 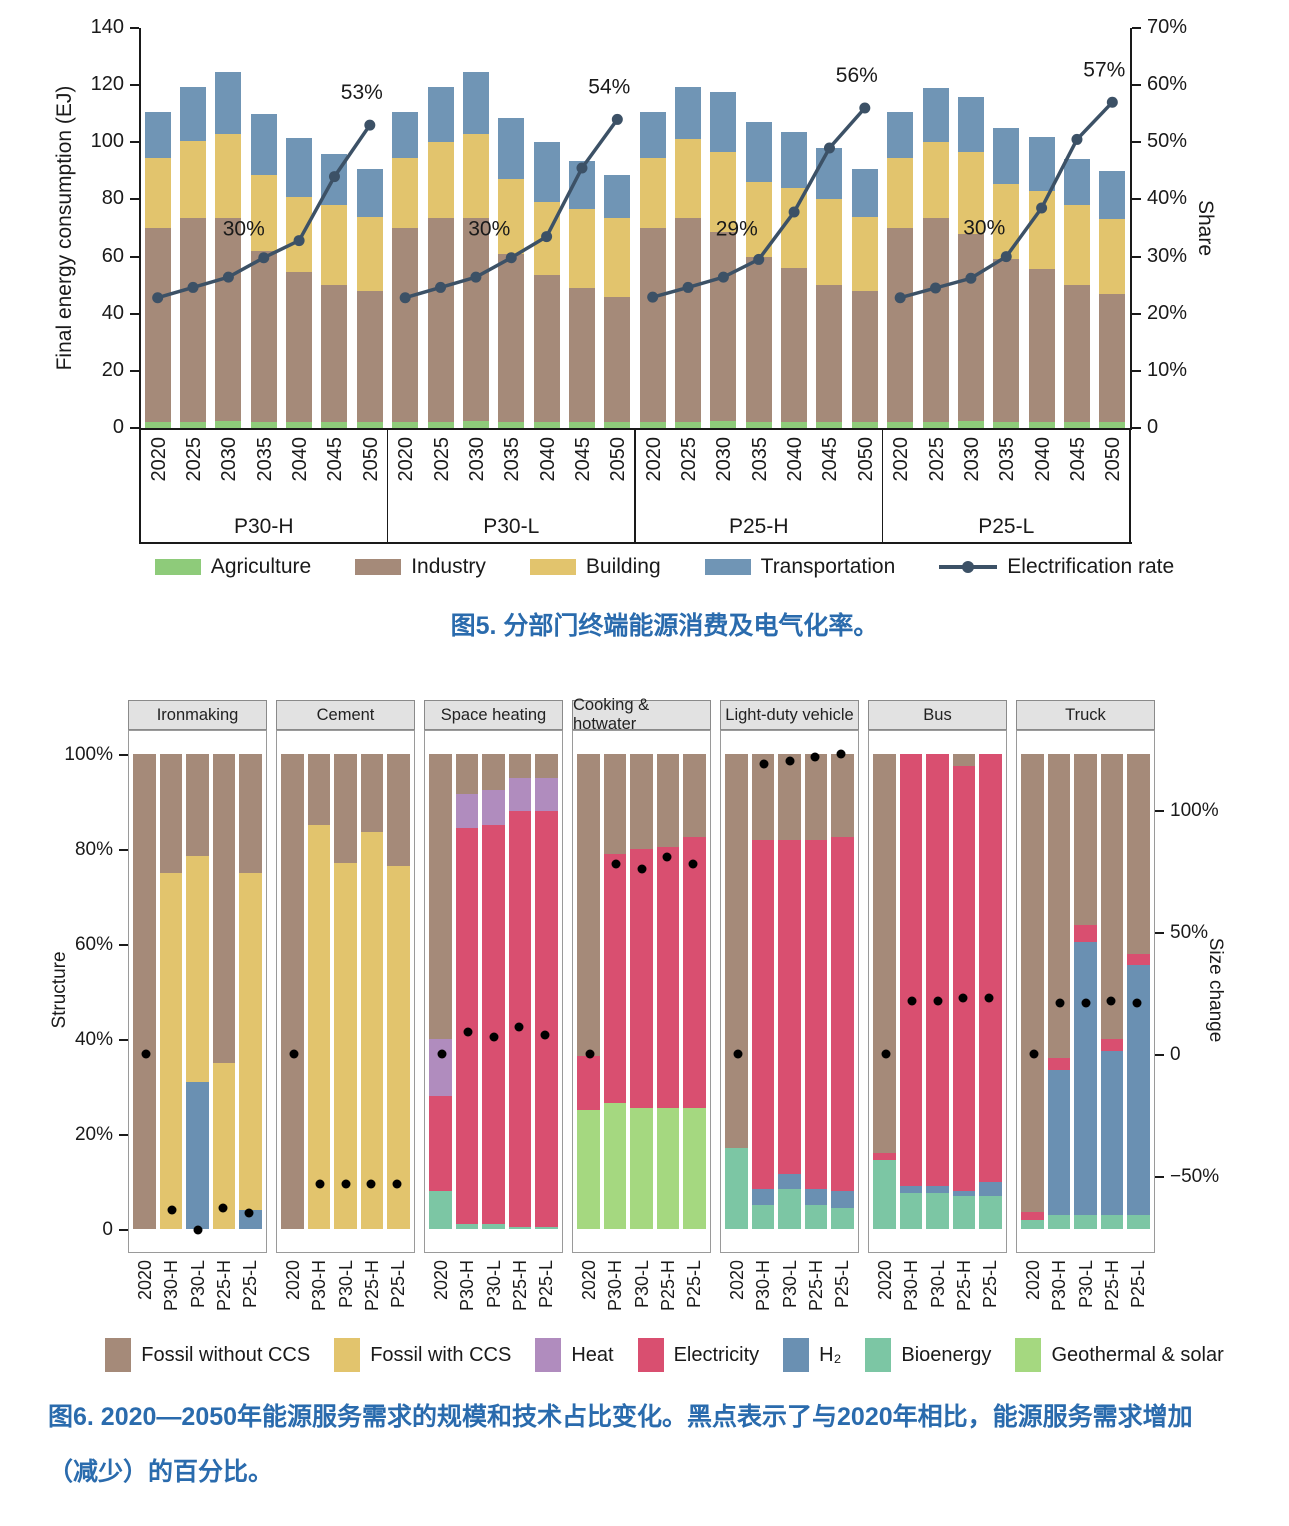 I want to click on fig5-group-separator, so click(x=635, y=485).